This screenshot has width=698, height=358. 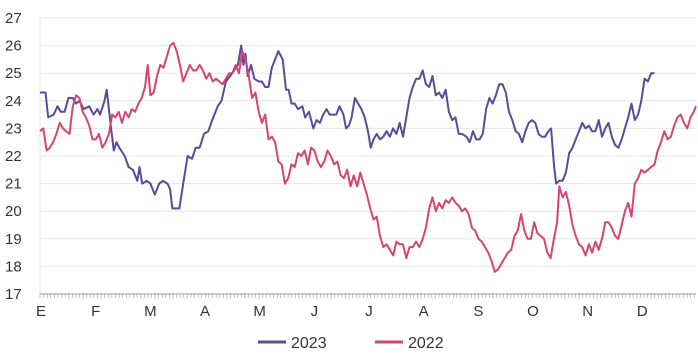 I want to click on y-tick-label: 22, so click(x=13, y=156).